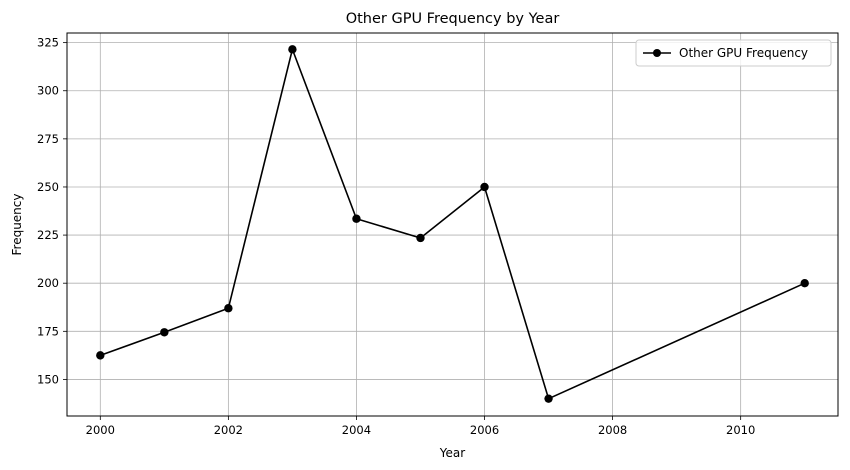  What do you see at coordinates (452, 453) in the screenshot?
I see `x-axis-label: Year` at bounding box center [452, 453].